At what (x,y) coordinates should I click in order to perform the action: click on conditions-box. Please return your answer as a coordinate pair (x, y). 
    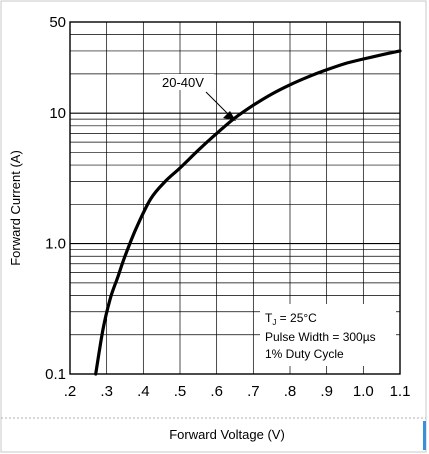
    Looking at the image, I should click on (328, 335).